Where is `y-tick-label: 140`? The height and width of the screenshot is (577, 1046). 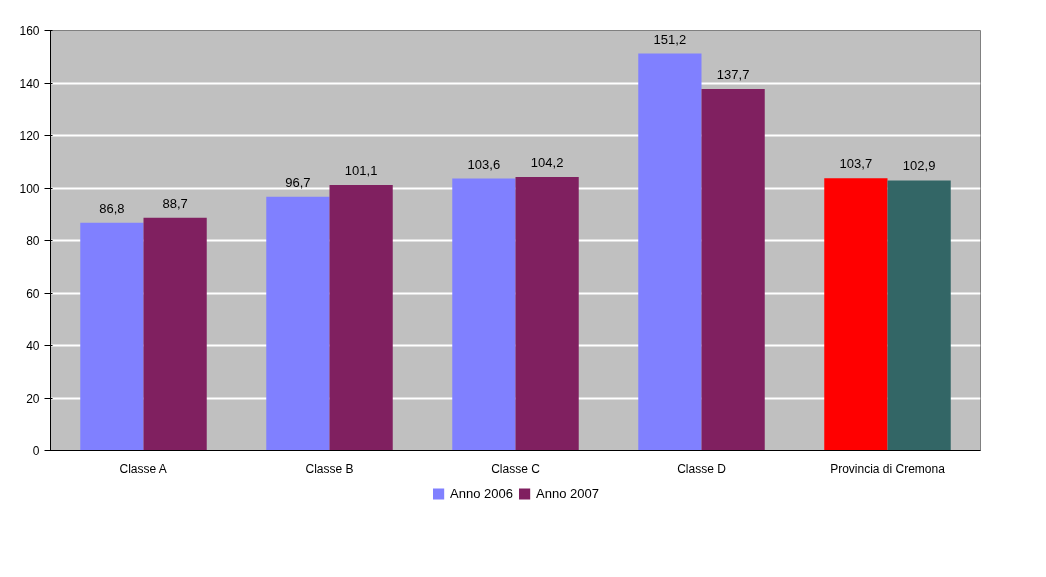
y-tick-label: 140 is located at coordinates (29, 83).